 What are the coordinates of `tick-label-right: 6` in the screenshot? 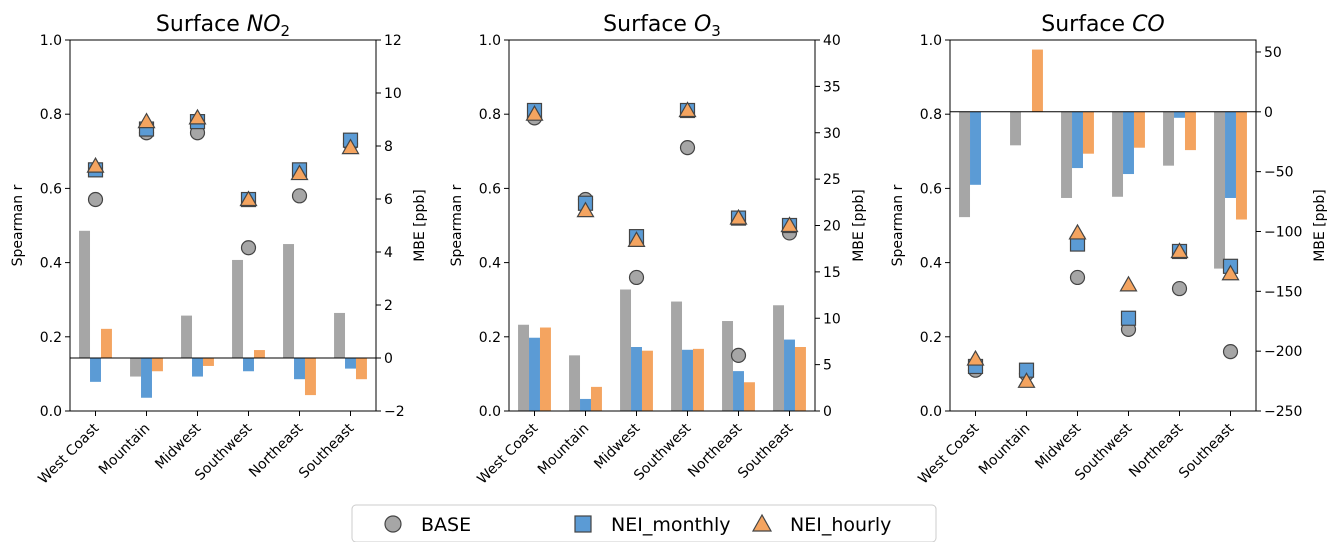 It's located at (388, 200).